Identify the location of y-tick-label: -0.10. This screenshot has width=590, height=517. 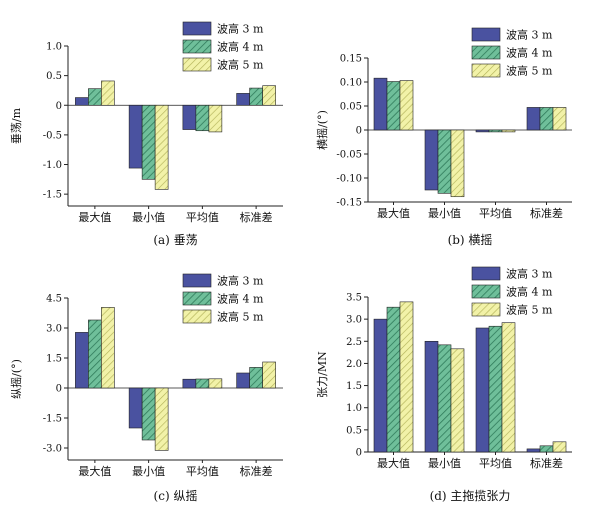
(349, 179).